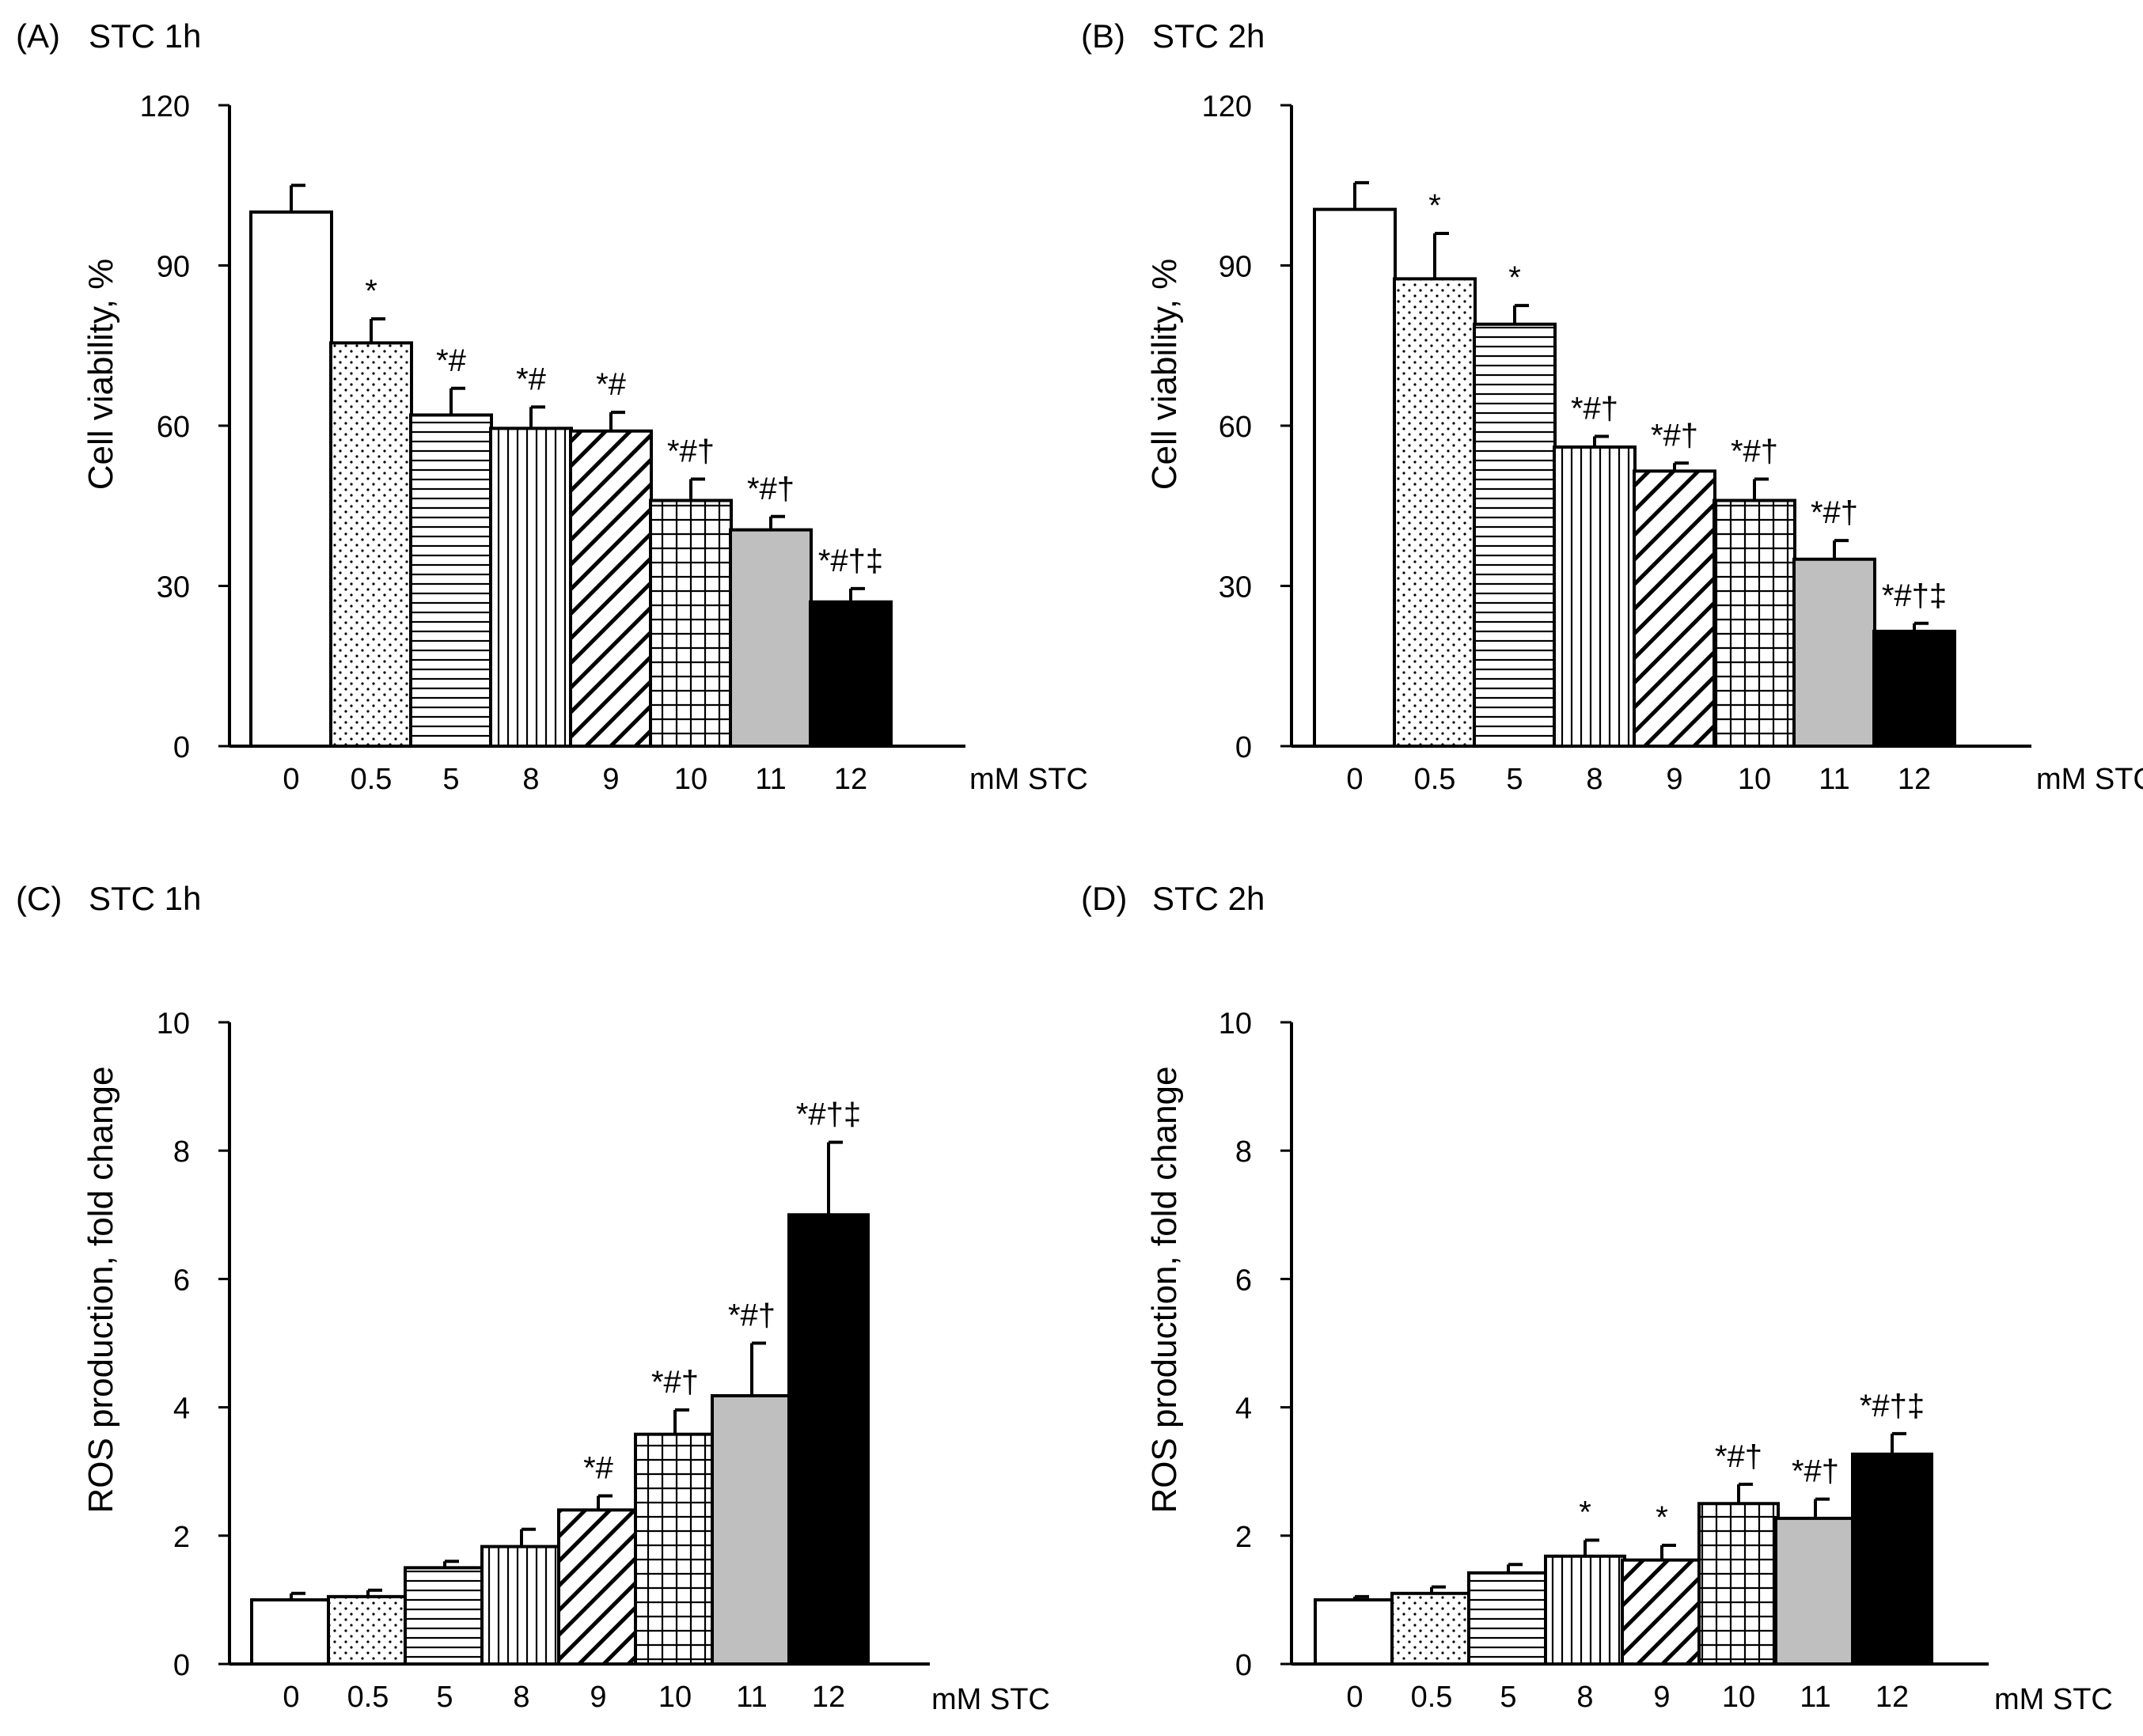 This screenshot has width=2143, height=1736. Describe the element at coordinates (39, 898) in the screenshot. I see `panel-label: (C)` at that location.